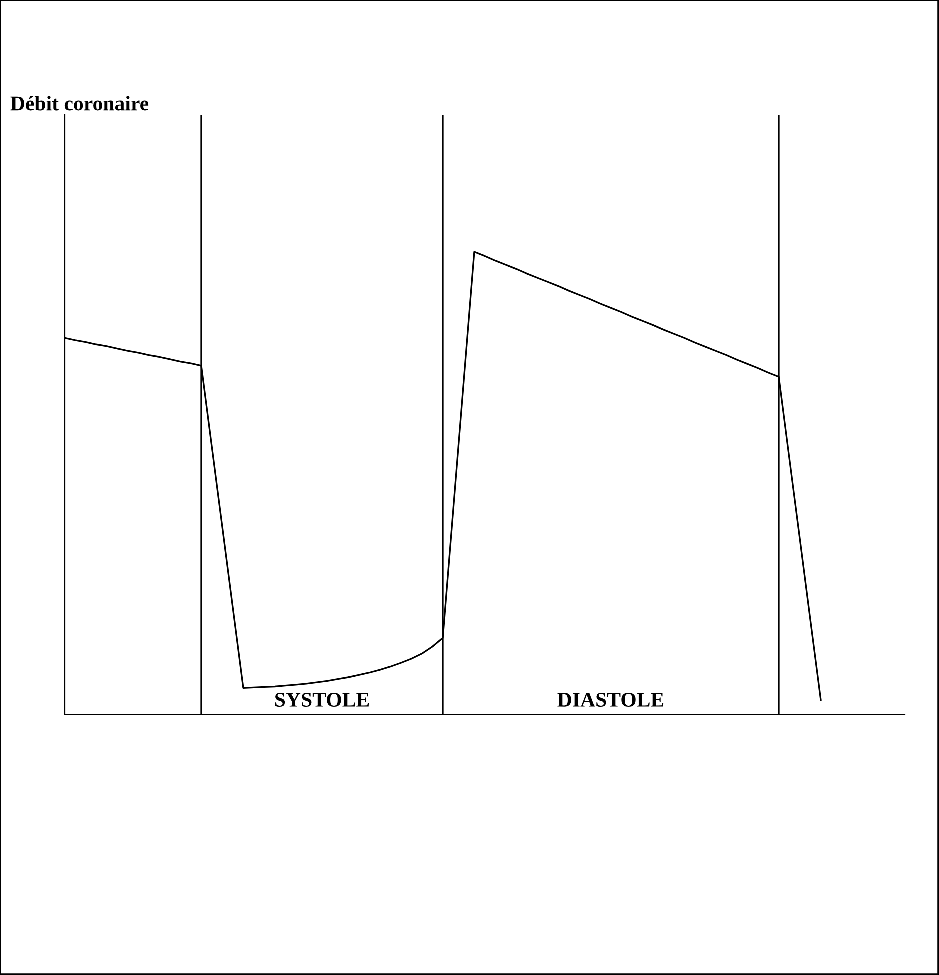 The height and width of the screenshot is (975, 939). I want to click on annotation: SYSTOLE, so click(322, 700).